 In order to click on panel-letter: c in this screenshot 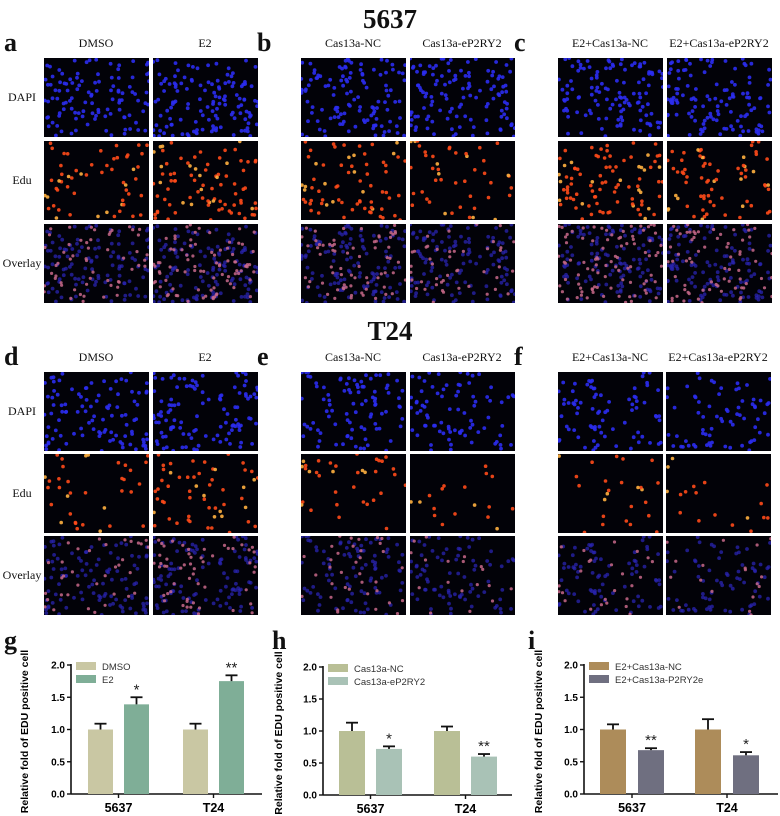, I will do `click(520, 42)`.